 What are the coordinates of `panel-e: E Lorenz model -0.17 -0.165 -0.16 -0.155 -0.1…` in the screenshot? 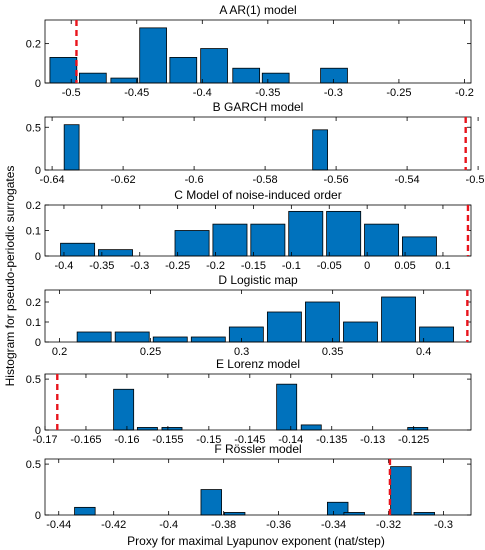 It's located at (249, 401).